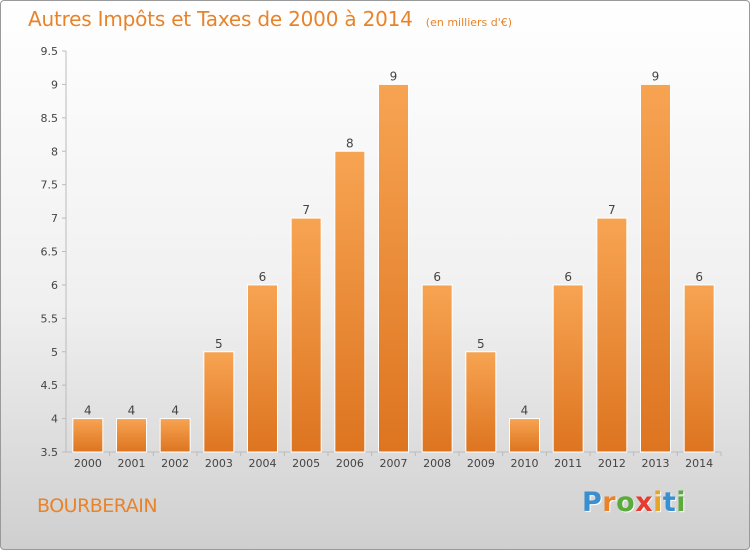 This screenshot has height=550, width=750. What do you see at coordinates (88, 463) in the screenshot?
I see `x-tick-label: 2000` at bounding box center [88, 463].